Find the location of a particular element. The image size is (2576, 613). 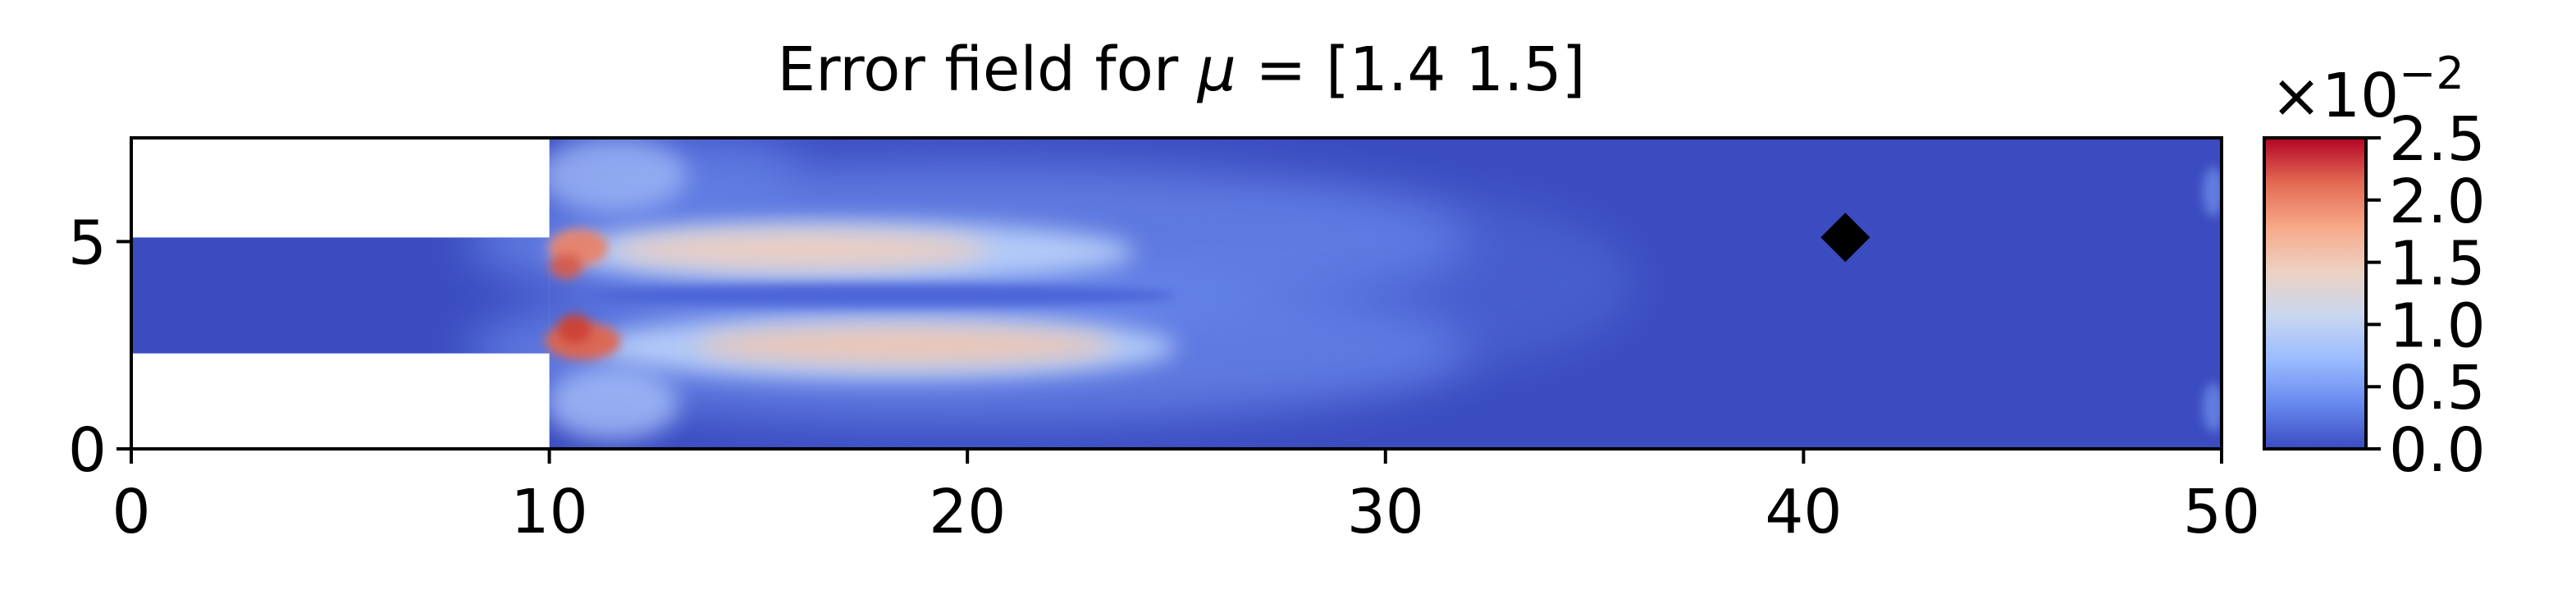

colorbar-gradient is located at coordinates (2315, 294).